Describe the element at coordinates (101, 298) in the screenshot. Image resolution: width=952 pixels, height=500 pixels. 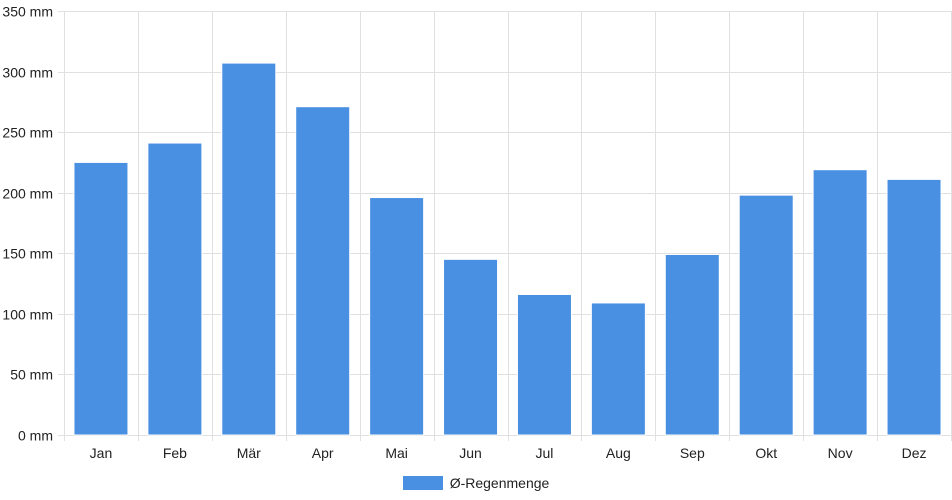
I see `bar-jan` at that location.